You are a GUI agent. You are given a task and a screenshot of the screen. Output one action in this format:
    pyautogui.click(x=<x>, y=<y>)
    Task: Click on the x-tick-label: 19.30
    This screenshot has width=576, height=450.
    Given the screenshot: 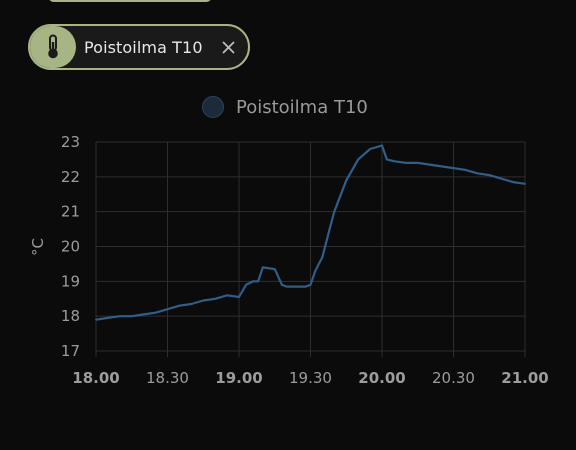 What is the action you would take?
    pyautogui.click(x=310, y=378)
    